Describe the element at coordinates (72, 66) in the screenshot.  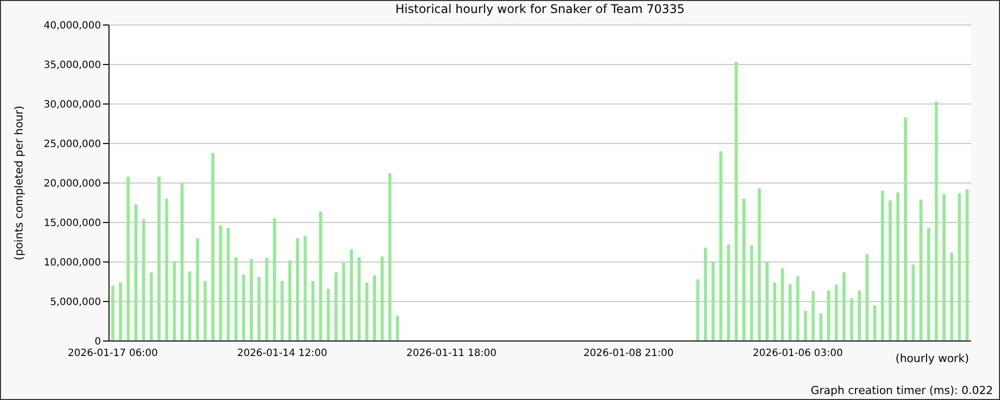
I see `y-tick-label: 35,000,000` at that location.